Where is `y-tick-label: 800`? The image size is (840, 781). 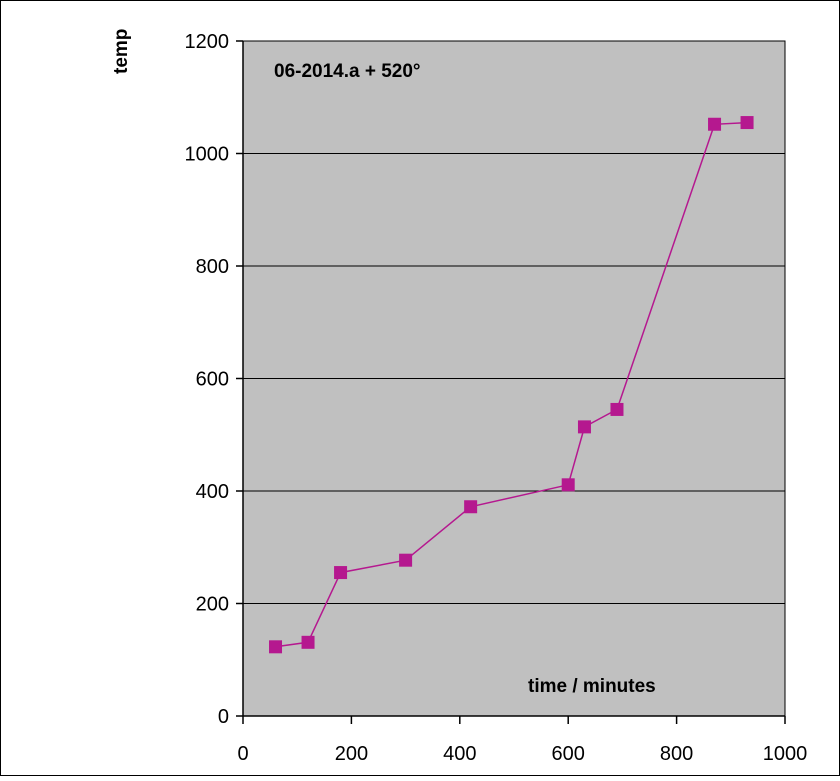 y-tick-label: 800 is located at coordinates (212, 267).